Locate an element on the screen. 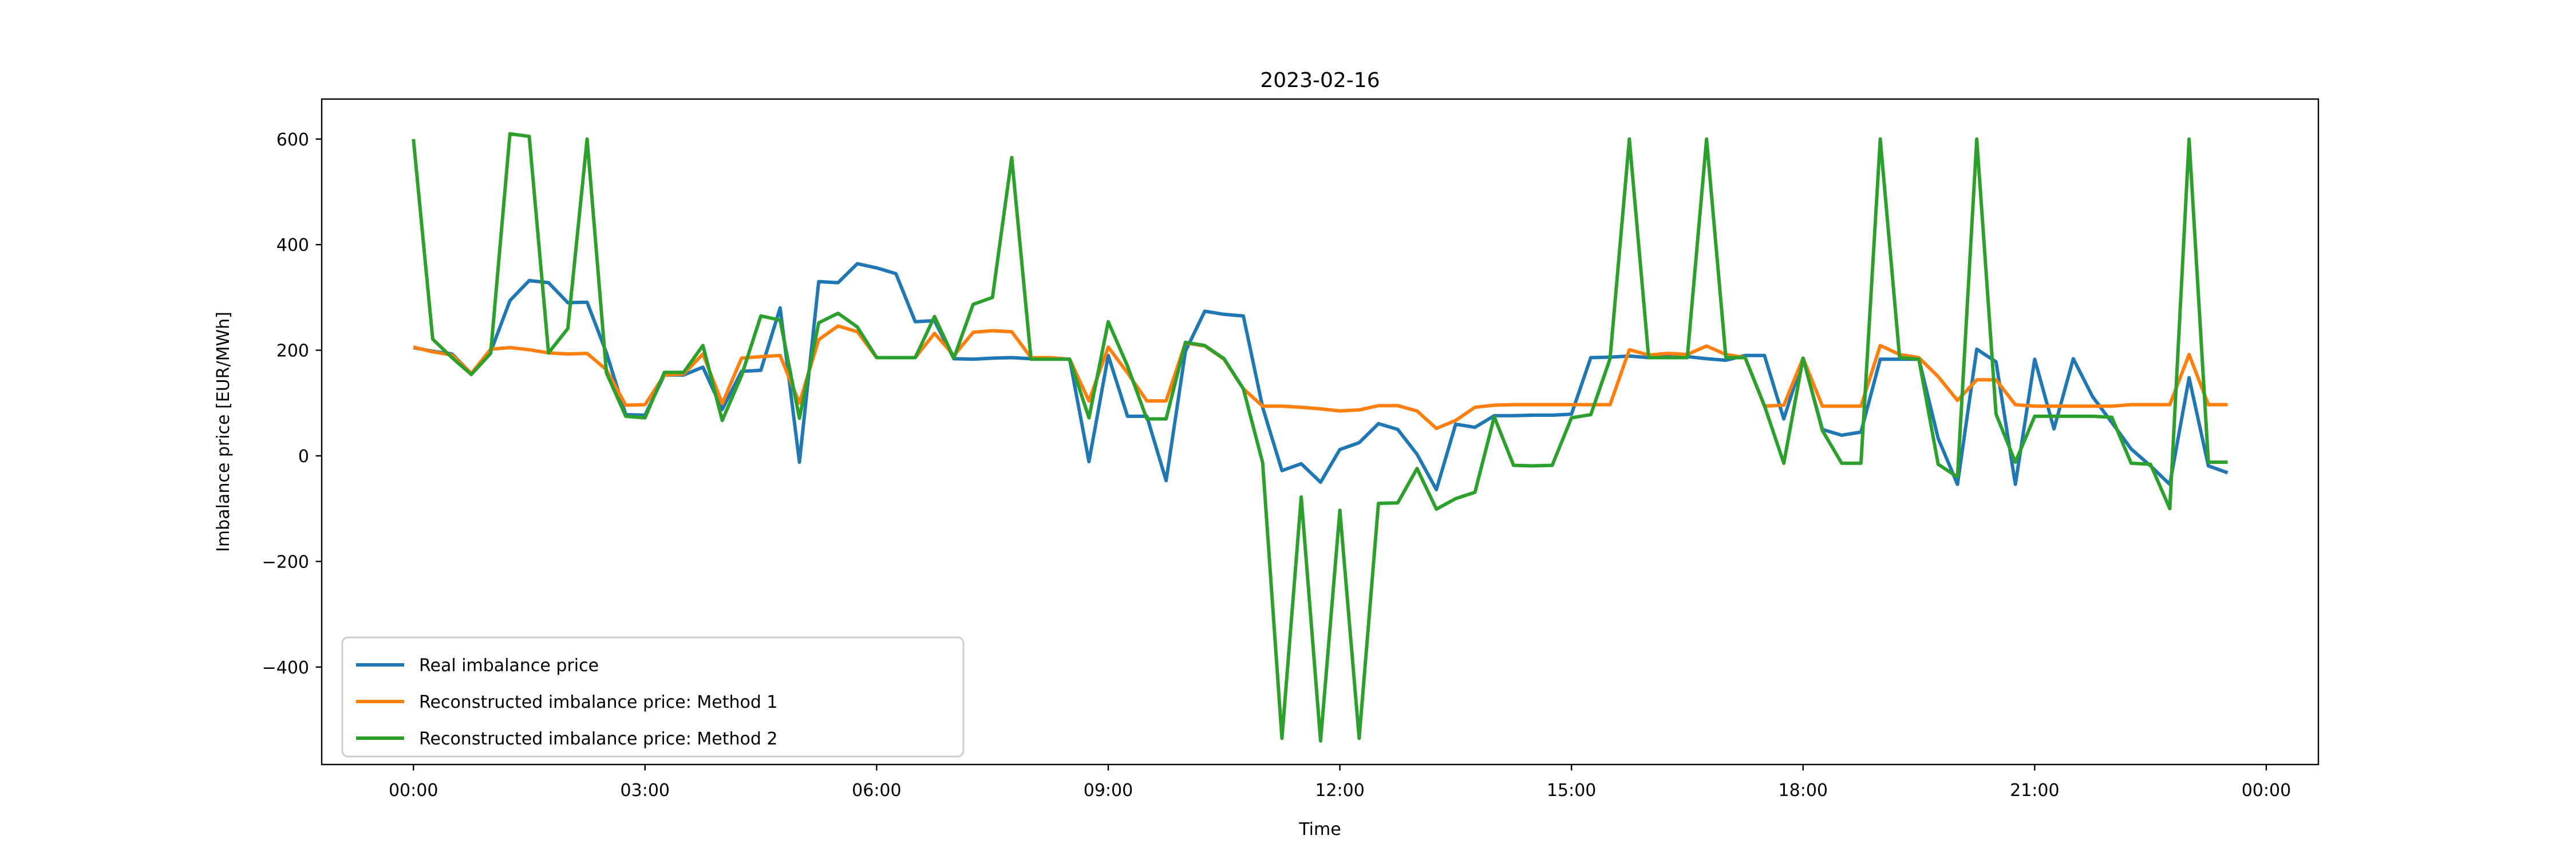 The height and width of the screenshot is (859, 2576). legend-item-method-2: Reconstructed imbalance price: Method 2 is located at coordinates (567, 739).